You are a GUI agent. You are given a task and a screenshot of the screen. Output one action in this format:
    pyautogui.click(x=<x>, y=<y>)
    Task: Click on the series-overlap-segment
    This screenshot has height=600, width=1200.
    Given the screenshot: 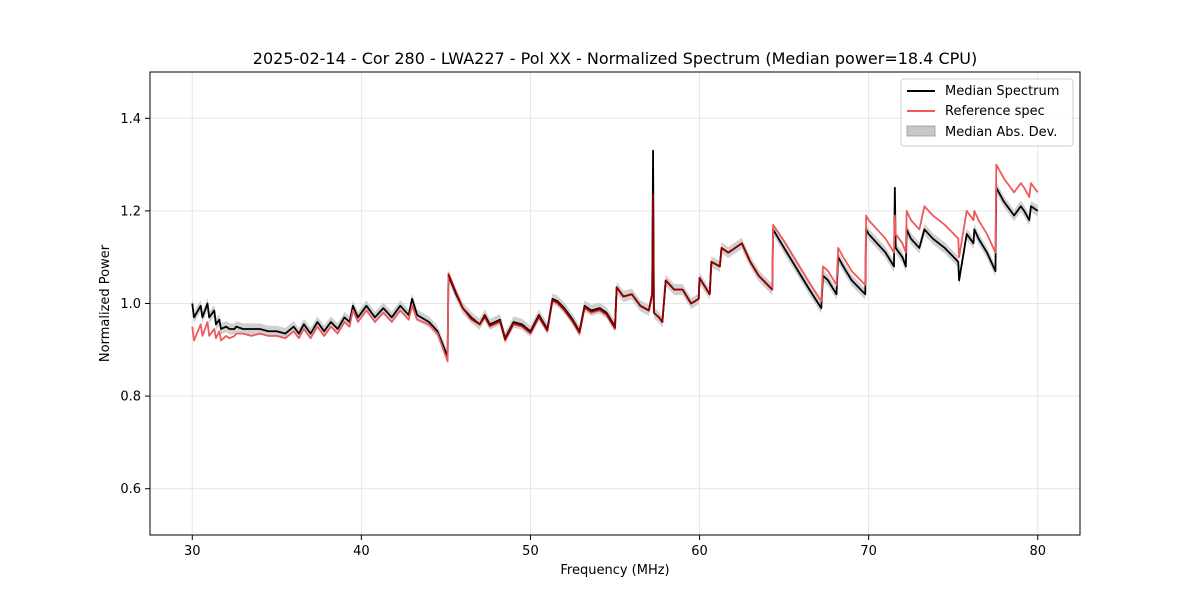 What is the action you would take?
    pyautogui.click(x=610, y=267)
    